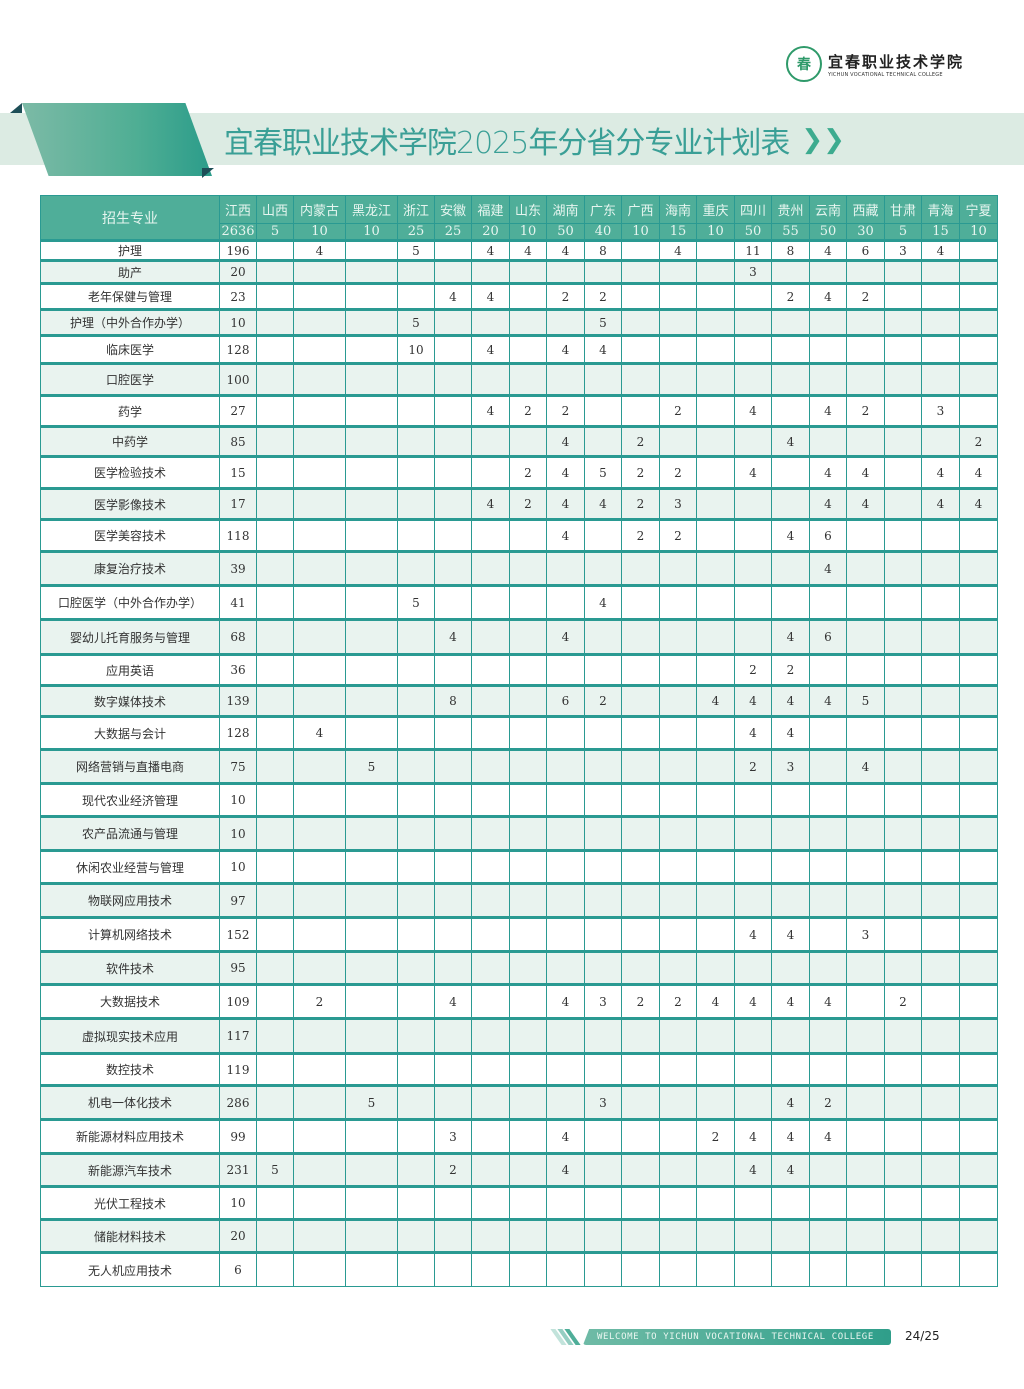  I want to click on major-name: 农产品流通与管理, so click(130, 833).